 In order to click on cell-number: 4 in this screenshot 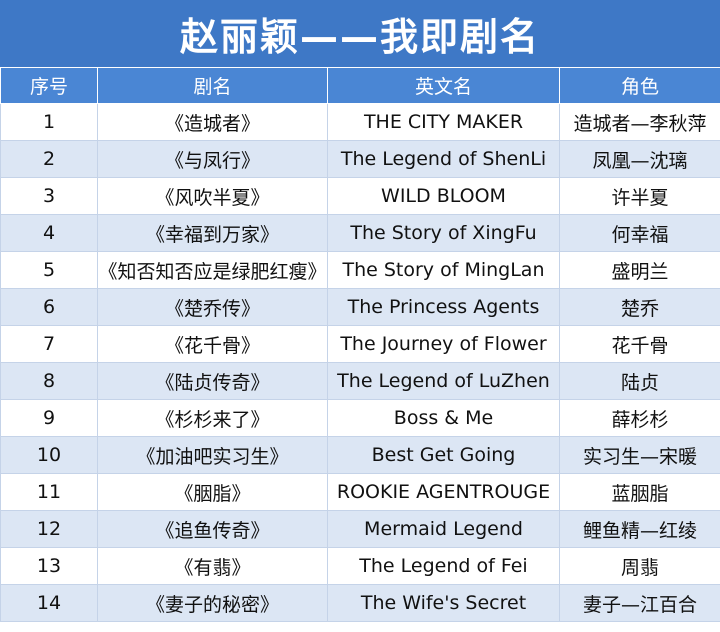, I will do `click(49, 233)`.